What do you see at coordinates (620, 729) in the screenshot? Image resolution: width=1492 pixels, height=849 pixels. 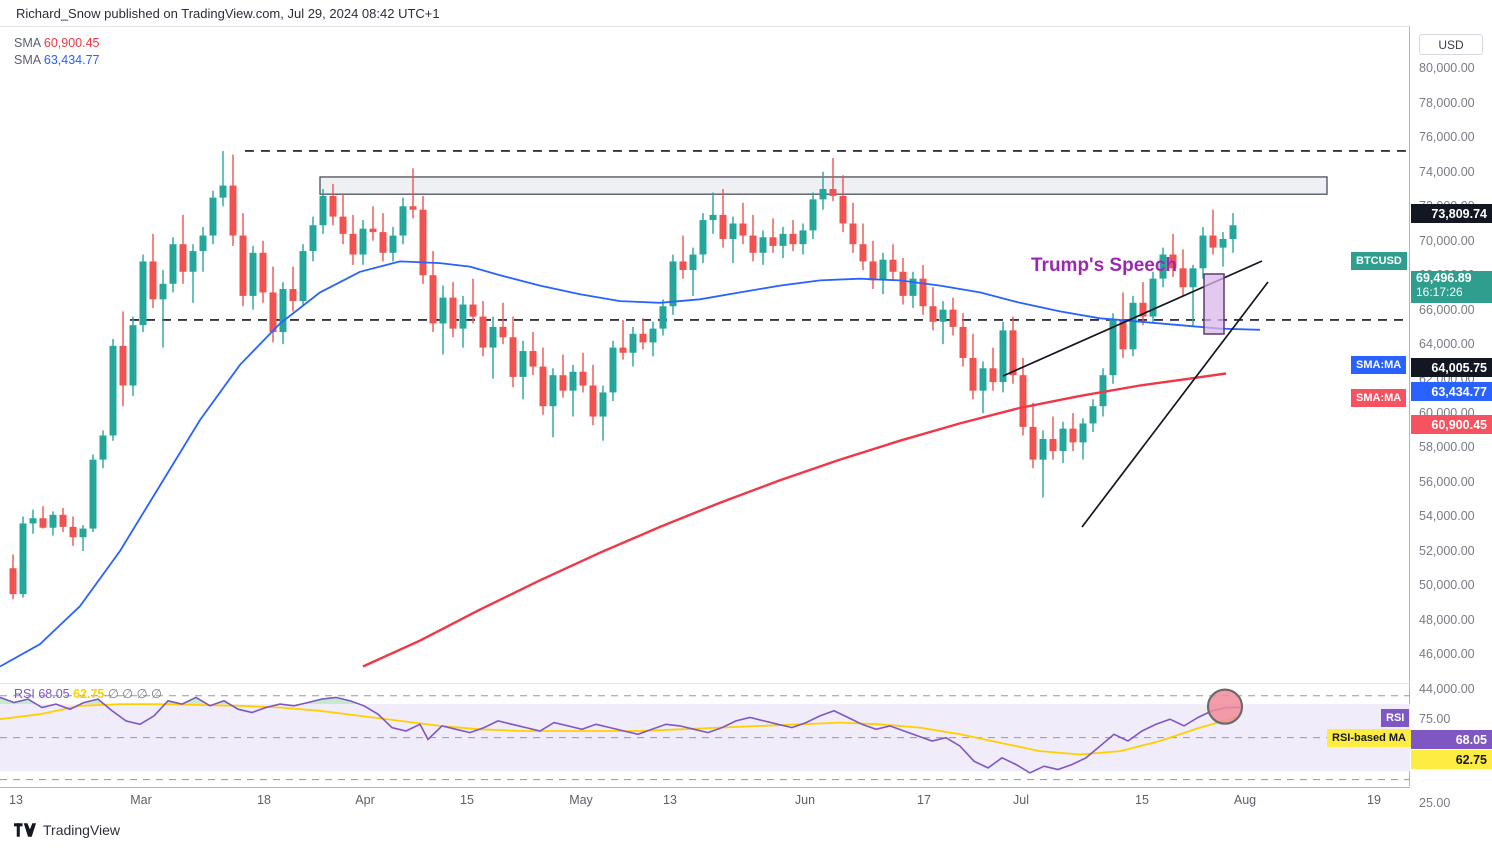 I see `rsi-ma-line` at bounding box center [620, 729].